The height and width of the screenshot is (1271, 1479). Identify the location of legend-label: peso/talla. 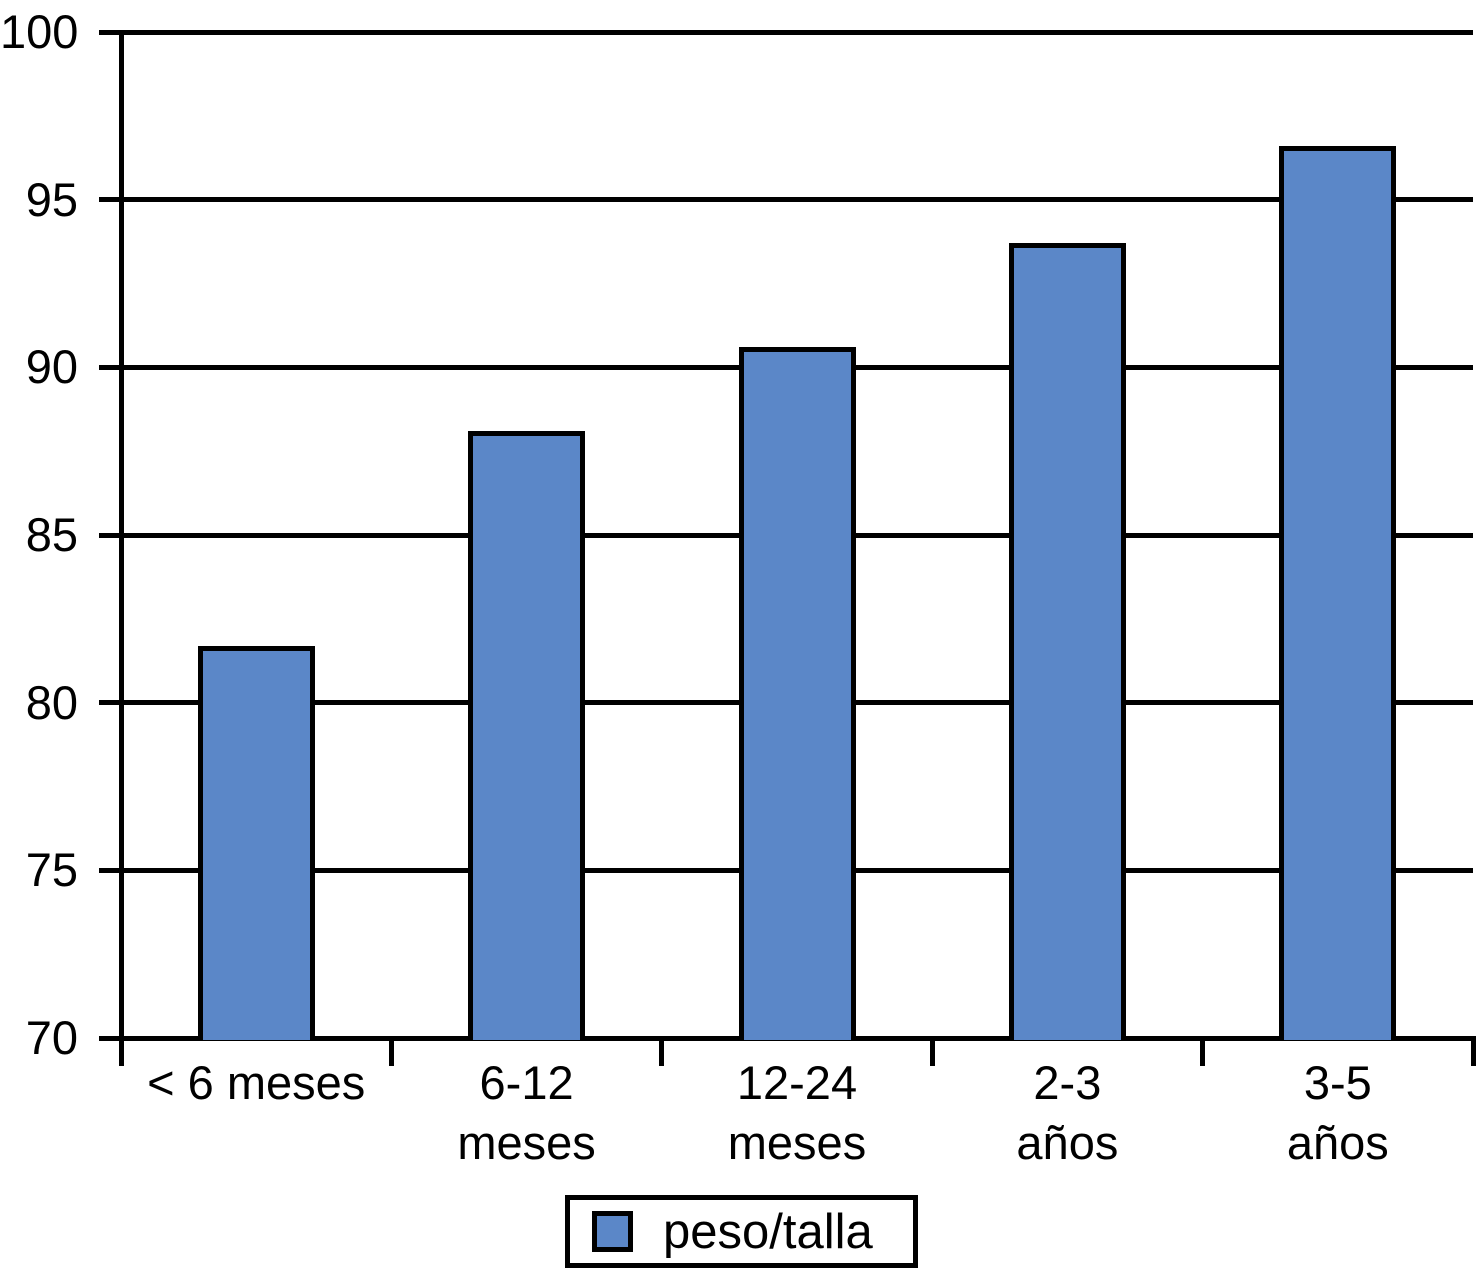
(768, 1231).